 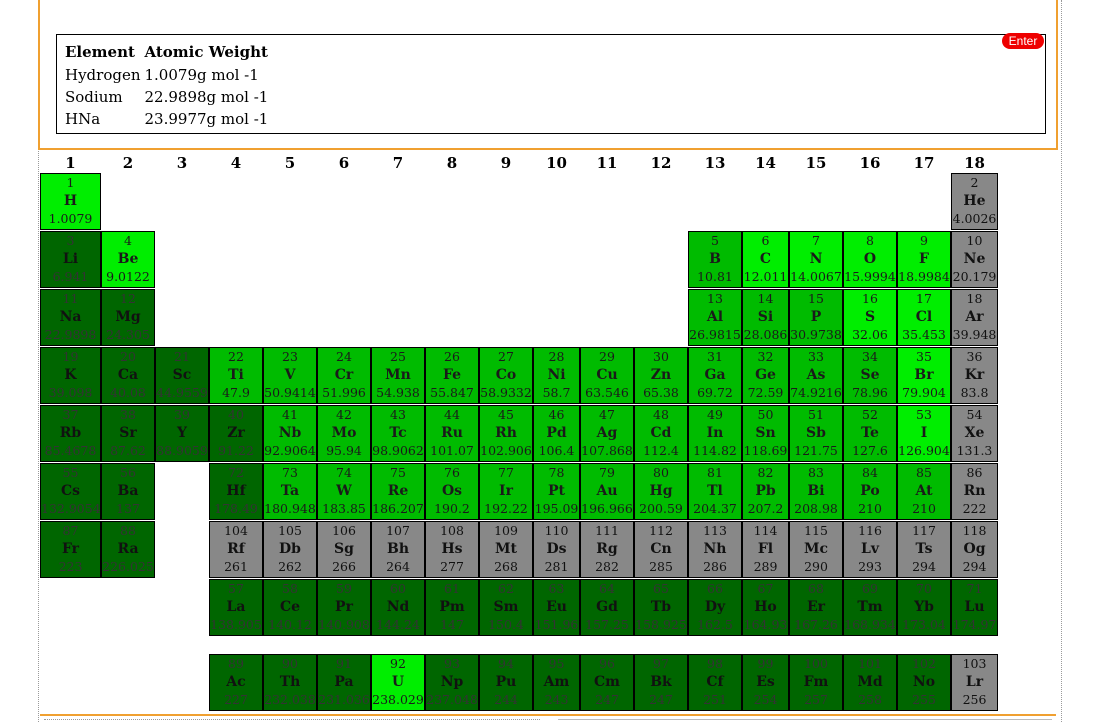 I want to click on element-cell-w: 74 W 183.85, so click(x=344, y=491).